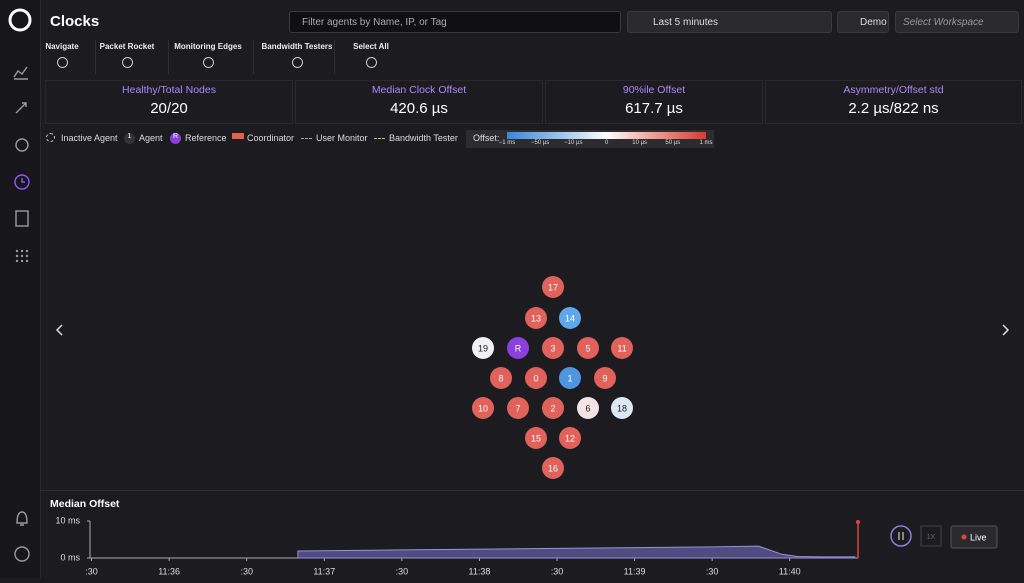 The image size is (1024, 583). What do you see at coordinates (419, 90) in the screenshot?
I see `stat-label: Median Clock Offset` at bounding box center [419, 90].